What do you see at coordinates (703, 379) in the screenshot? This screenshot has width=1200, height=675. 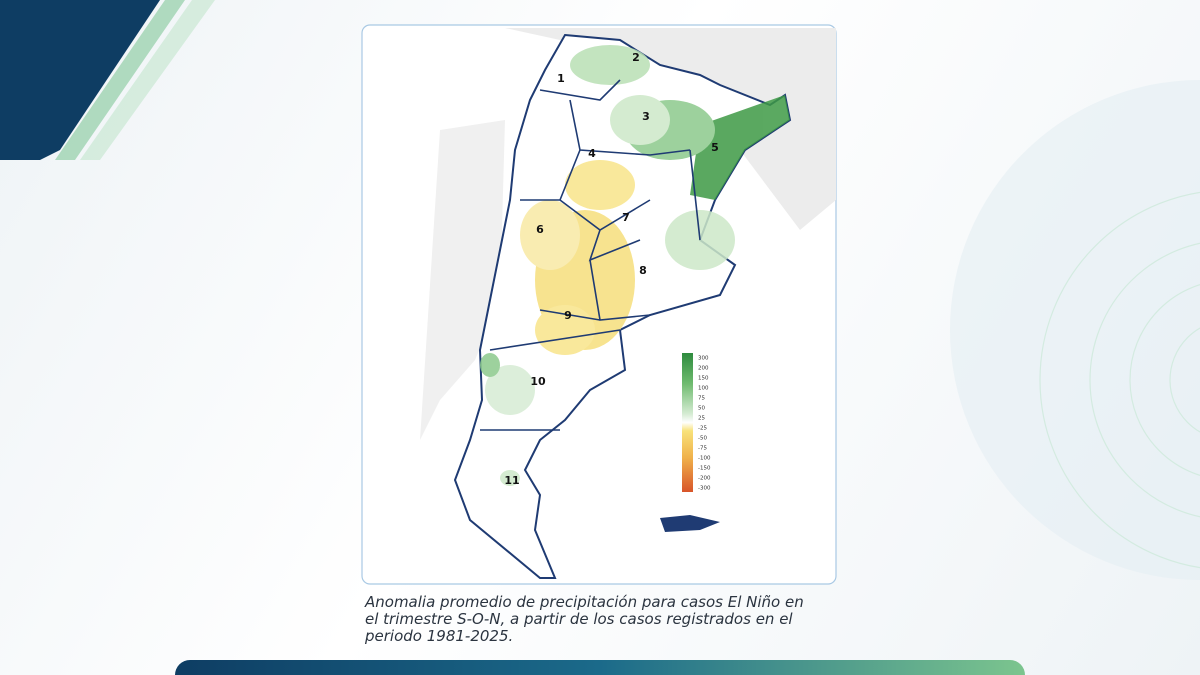 I see `legend-label: 150` at bounding box center [703, 379].